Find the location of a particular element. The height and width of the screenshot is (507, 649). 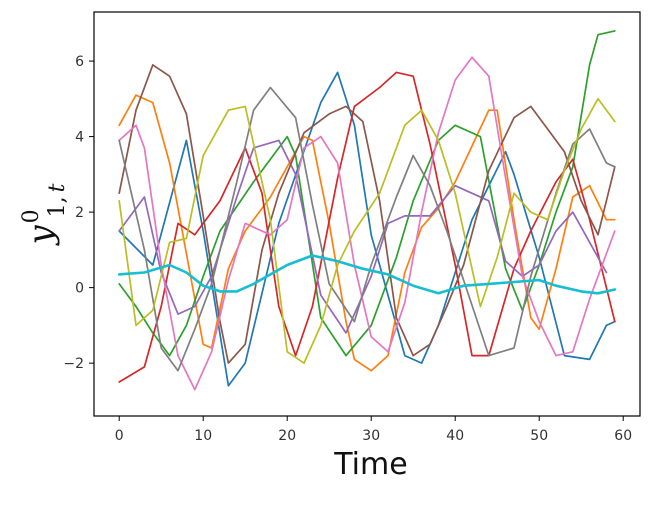

y-tick-label: 0 is located at coordinates (79, 289).